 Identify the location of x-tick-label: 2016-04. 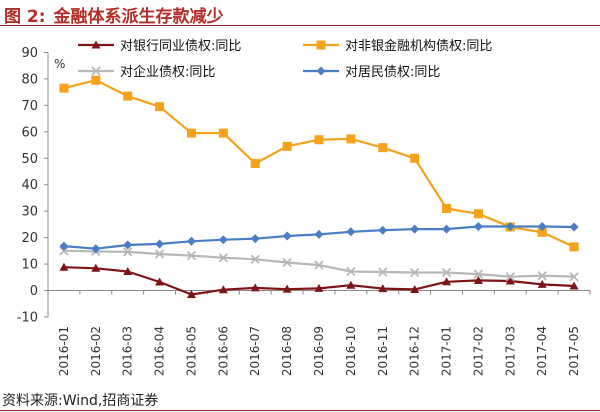
(160, 351).